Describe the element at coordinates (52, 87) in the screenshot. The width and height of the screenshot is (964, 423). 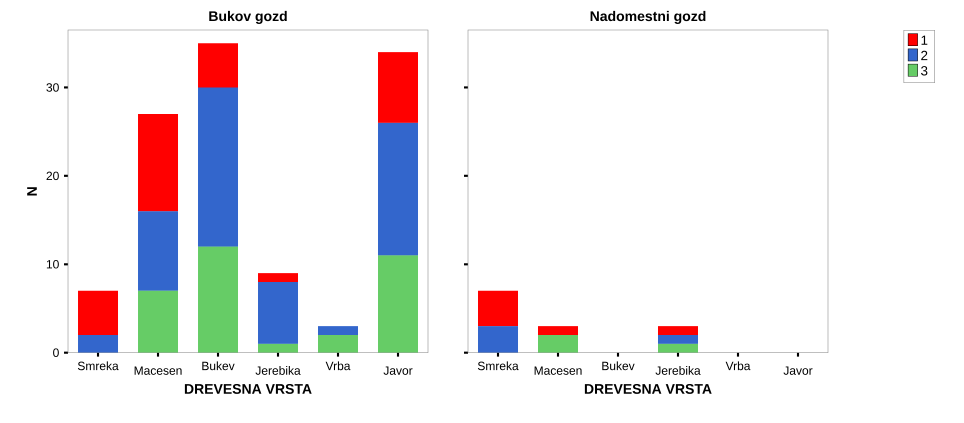
I see `y-tick-label: 30` at that location.